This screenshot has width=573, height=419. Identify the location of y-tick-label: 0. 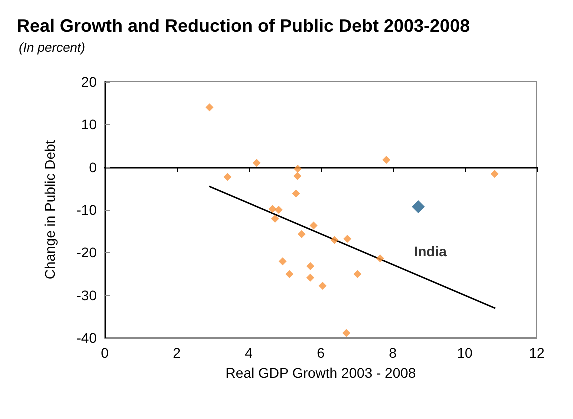
(93, 167).